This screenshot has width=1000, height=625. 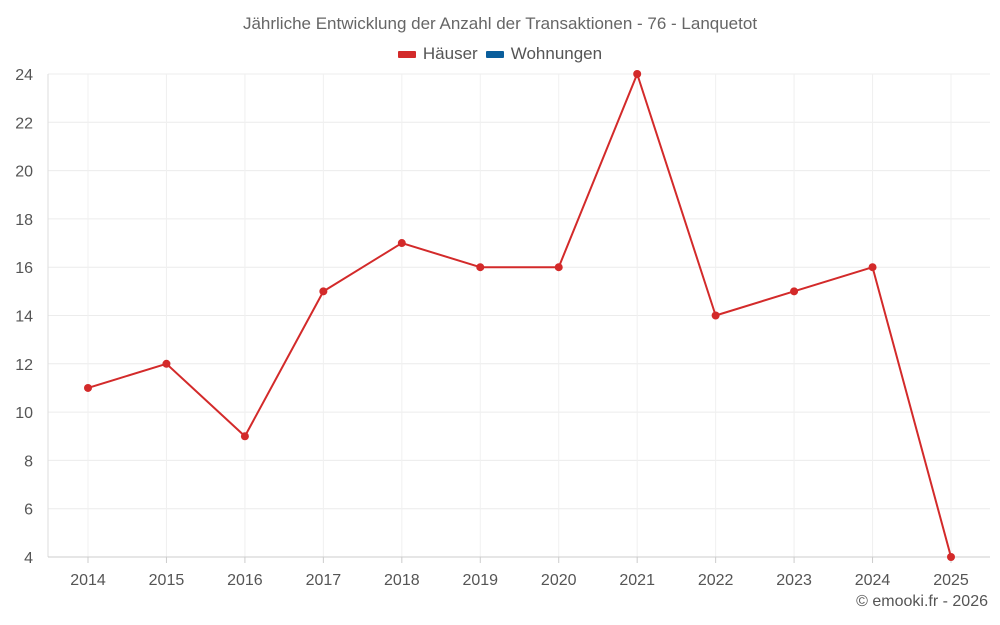 What do you see at coordinates (28, 558) in the screenshot?
I see `y-tick-label: 4` at bounding box center [28, 558].